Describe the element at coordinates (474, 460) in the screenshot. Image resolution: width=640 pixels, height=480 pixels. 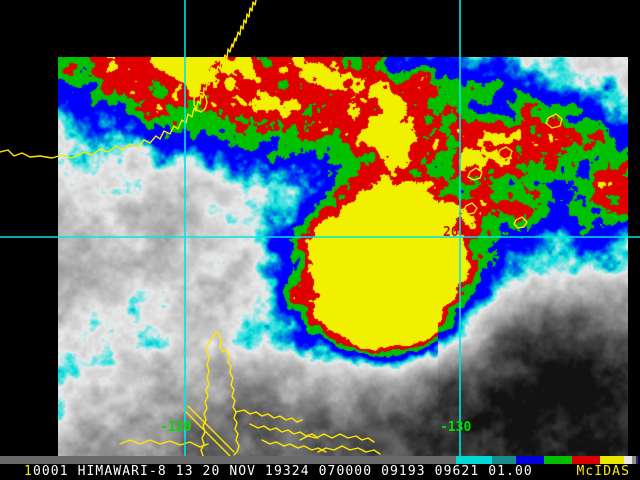
I see `legend-segment-cyan-ramp` at that location.